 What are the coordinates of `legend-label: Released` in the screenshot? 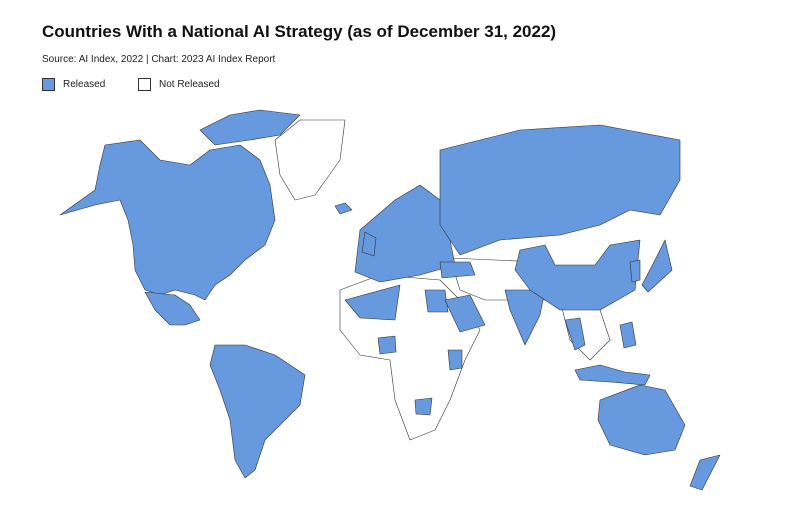 It's located at (84, 84).